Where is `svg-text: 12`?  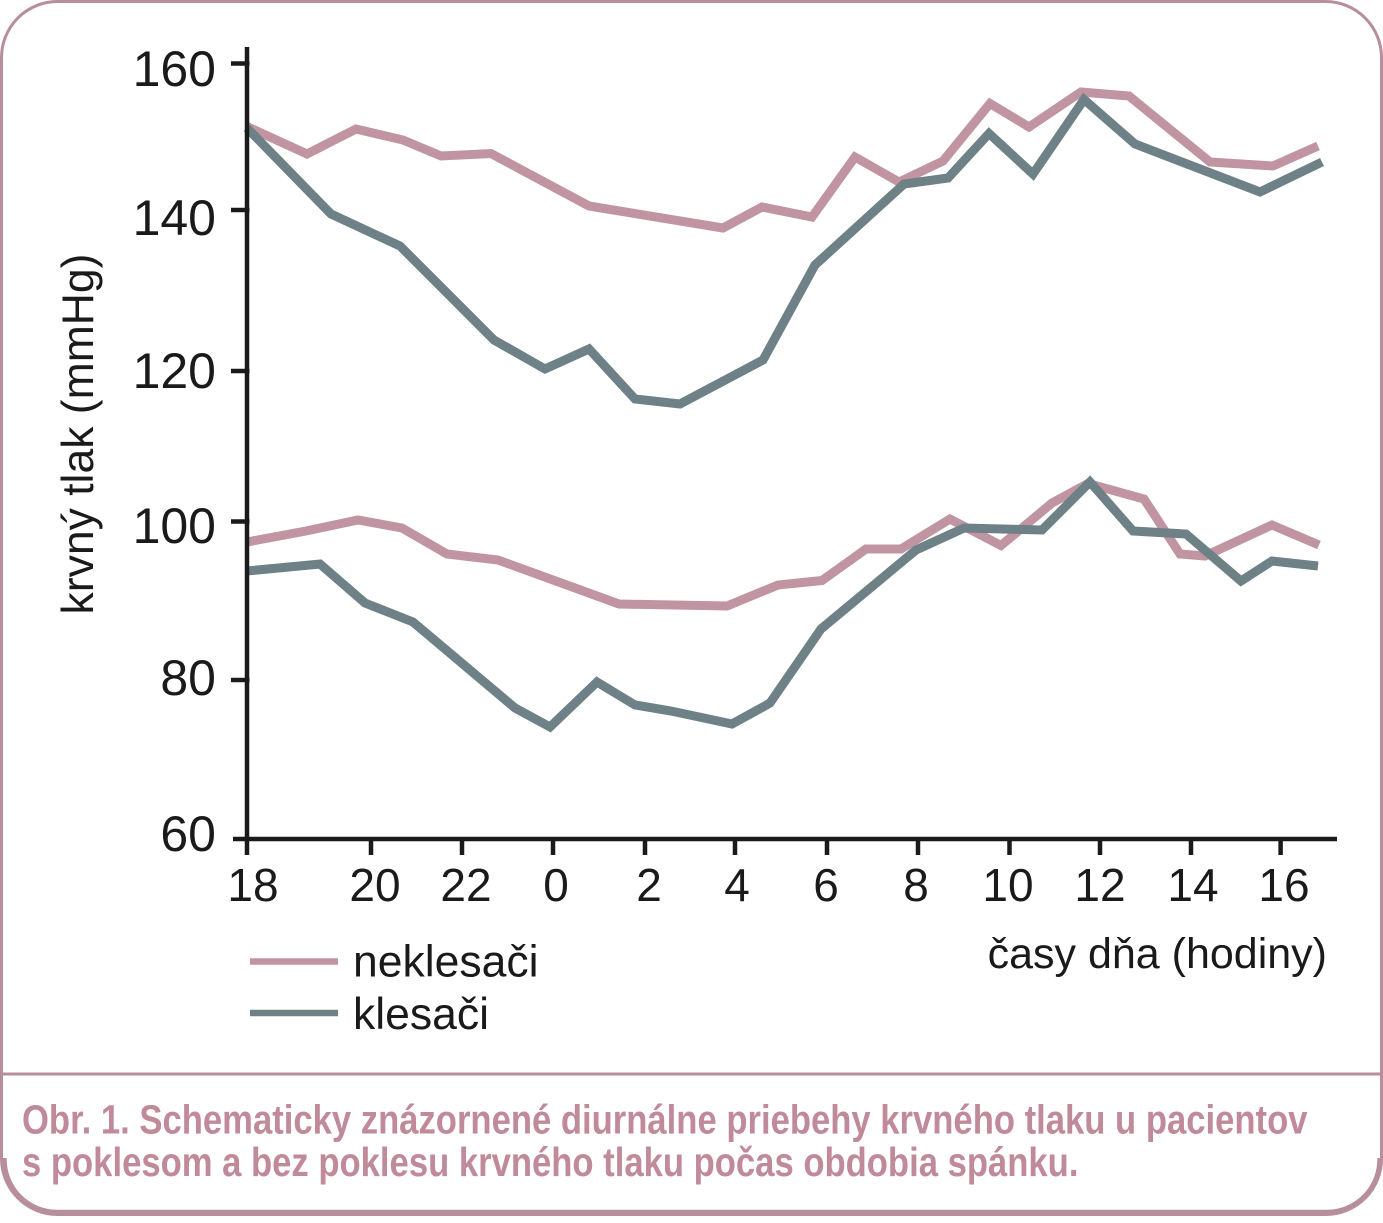
svg-text: 12 is located at coordinates (1099, 885).